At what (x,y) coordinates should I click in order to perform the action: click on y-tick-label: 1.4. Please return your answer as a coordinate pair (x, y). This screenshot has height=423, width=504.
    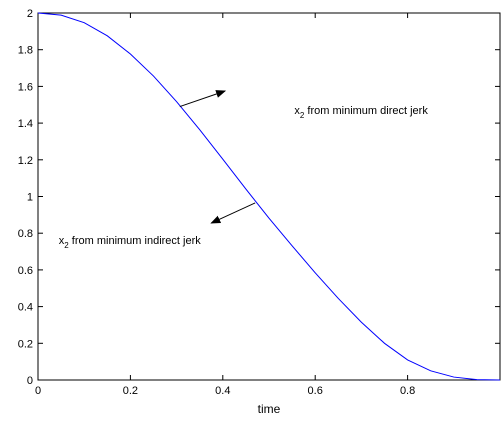
    Looking at the image, I should click on (25, 124).